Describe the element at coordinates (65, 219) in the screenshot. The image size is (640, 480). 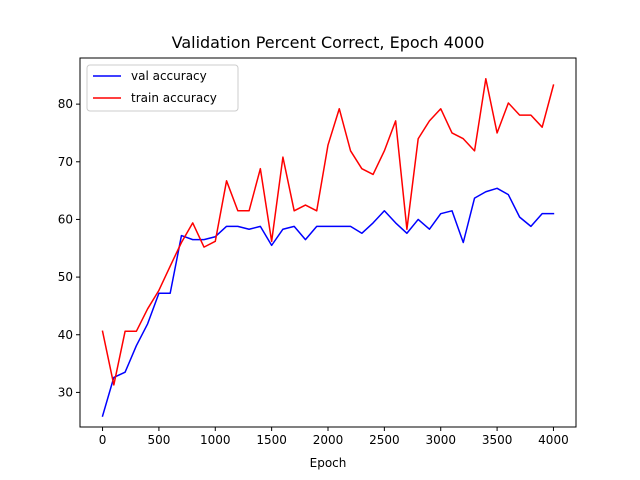
I see `y-tick-label: 60` at that location.